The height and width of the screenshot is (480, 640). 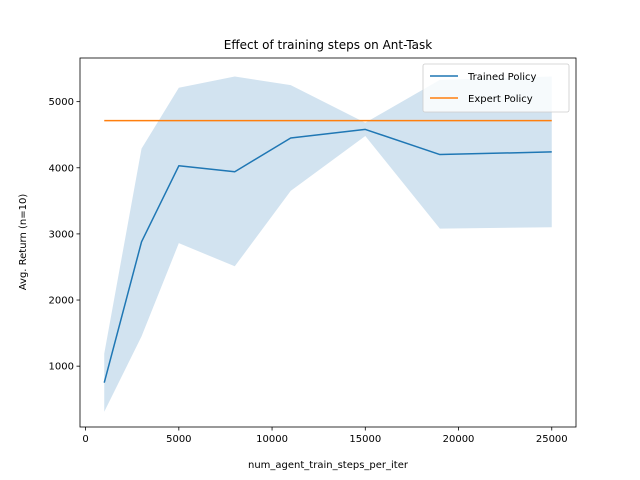 I want to click on x-tick-label: 25000, so click(x=552, y=439).